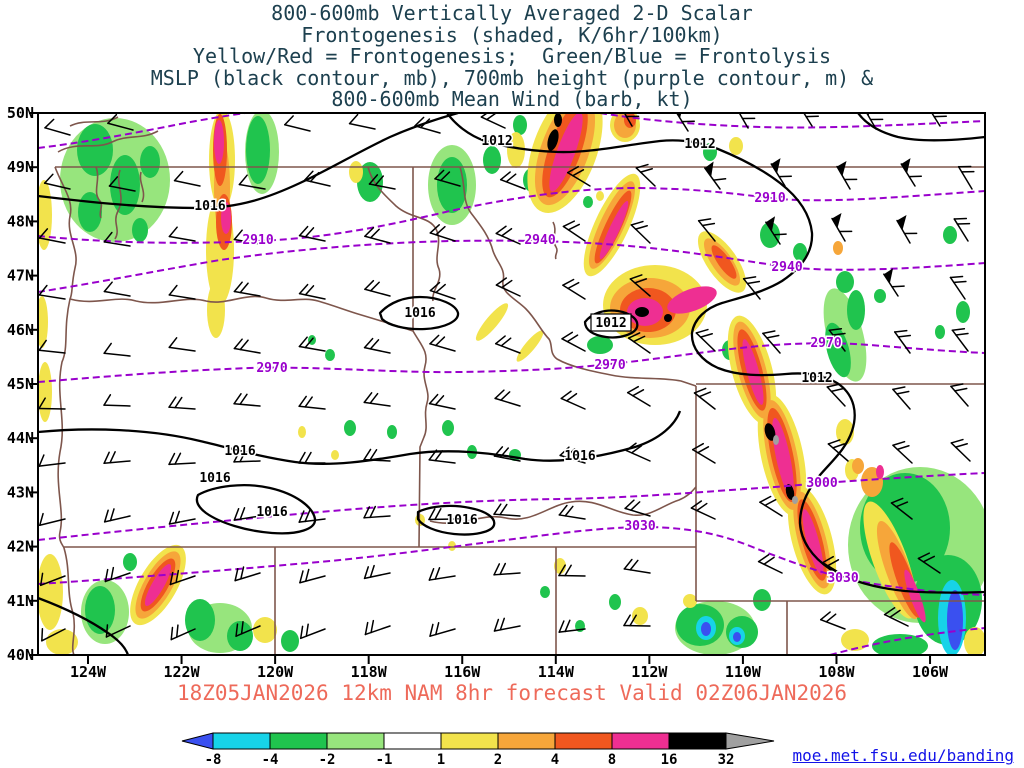 The image size is (1024, 768). Describe the element at coordinates (726, 760) in the screenshot. I see `svg-text: 32` at that location.